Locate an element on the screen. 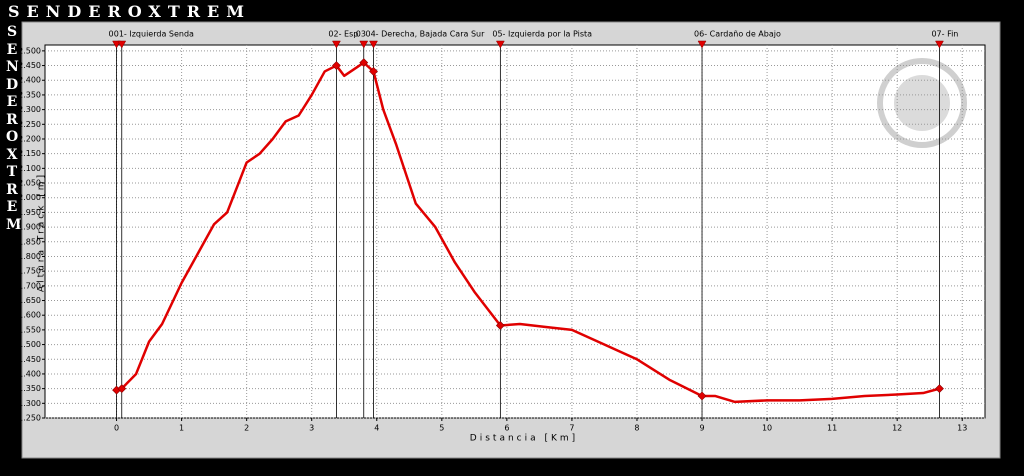  x-tick-label: 6 is located at coordinates (506, 428).